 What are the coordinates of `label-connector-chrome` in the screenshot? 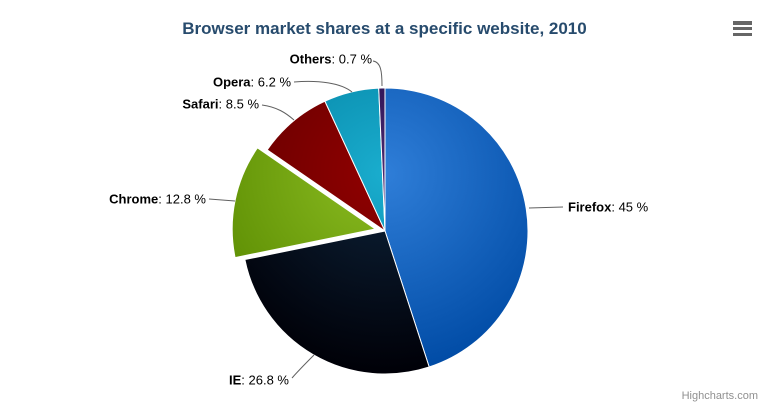 It's located at (222, 200).